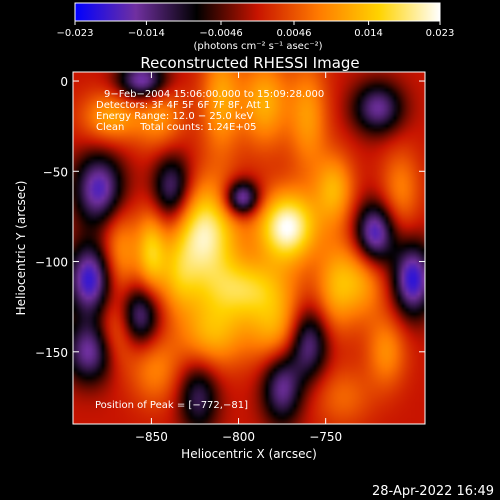  I want to click on peak-position-label: Position of Peak = [−772,−81], so click(171, 405).